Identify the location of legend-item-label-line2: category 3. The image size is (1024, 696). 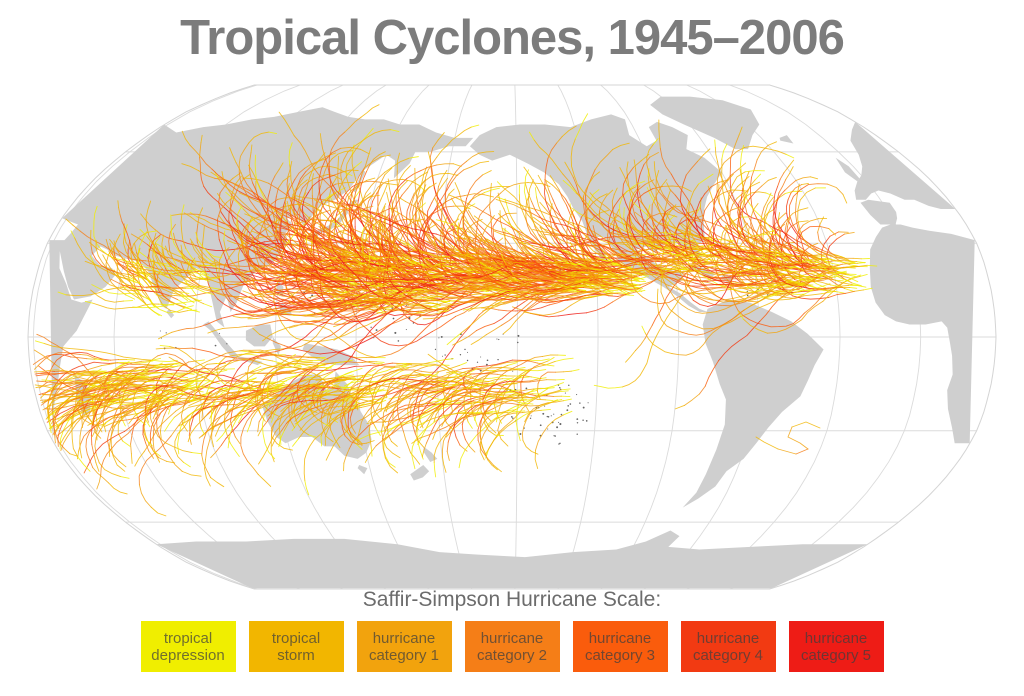
(620, 655).